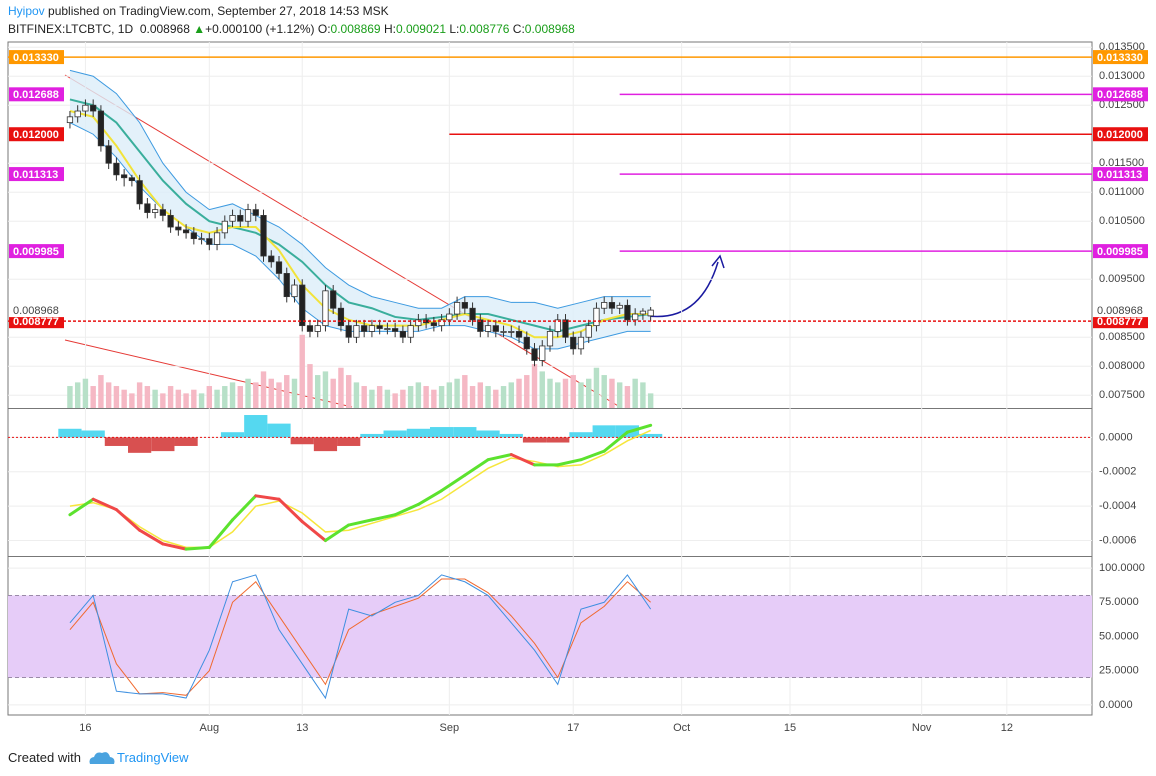 This screenshot has width=1156, height=776. Describe the element at coordinates (1116, 705) in the screenshot. I see `y-tick-label: 0.0000` at that location.